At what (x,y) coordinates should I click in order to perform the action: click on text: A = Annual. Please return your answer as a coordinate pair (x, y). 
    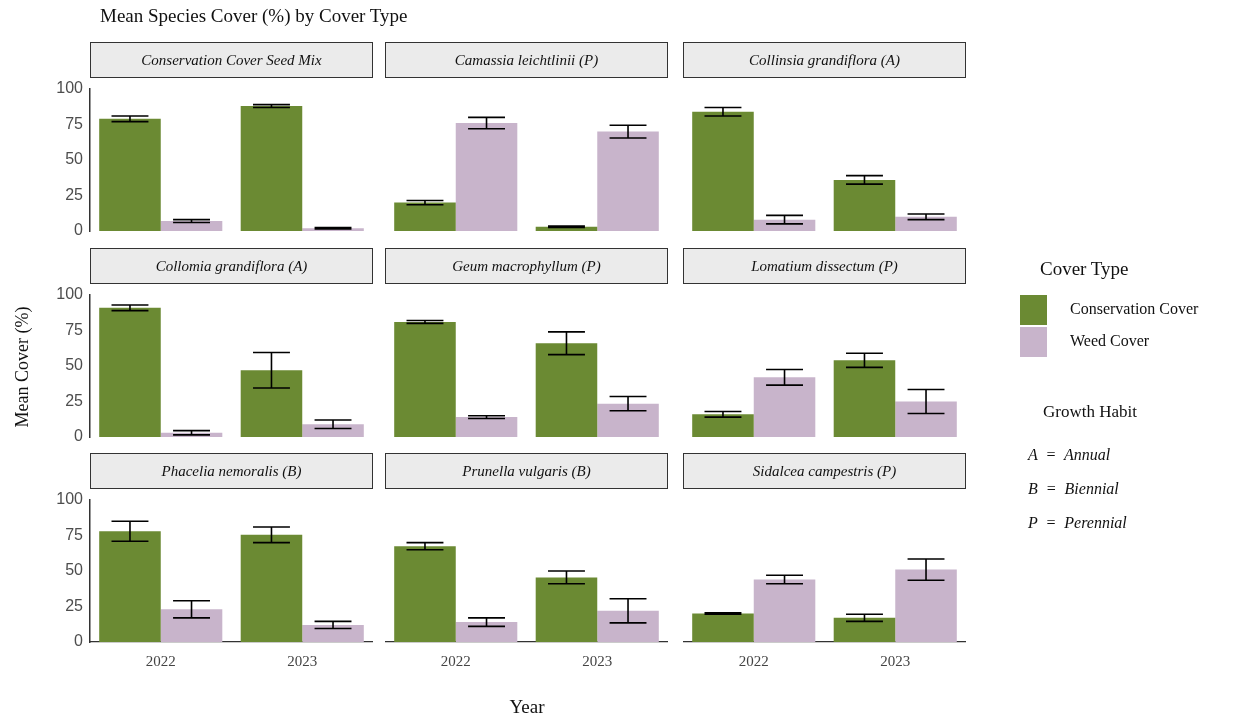
    Looking at the image, I should click on (1069, 455).